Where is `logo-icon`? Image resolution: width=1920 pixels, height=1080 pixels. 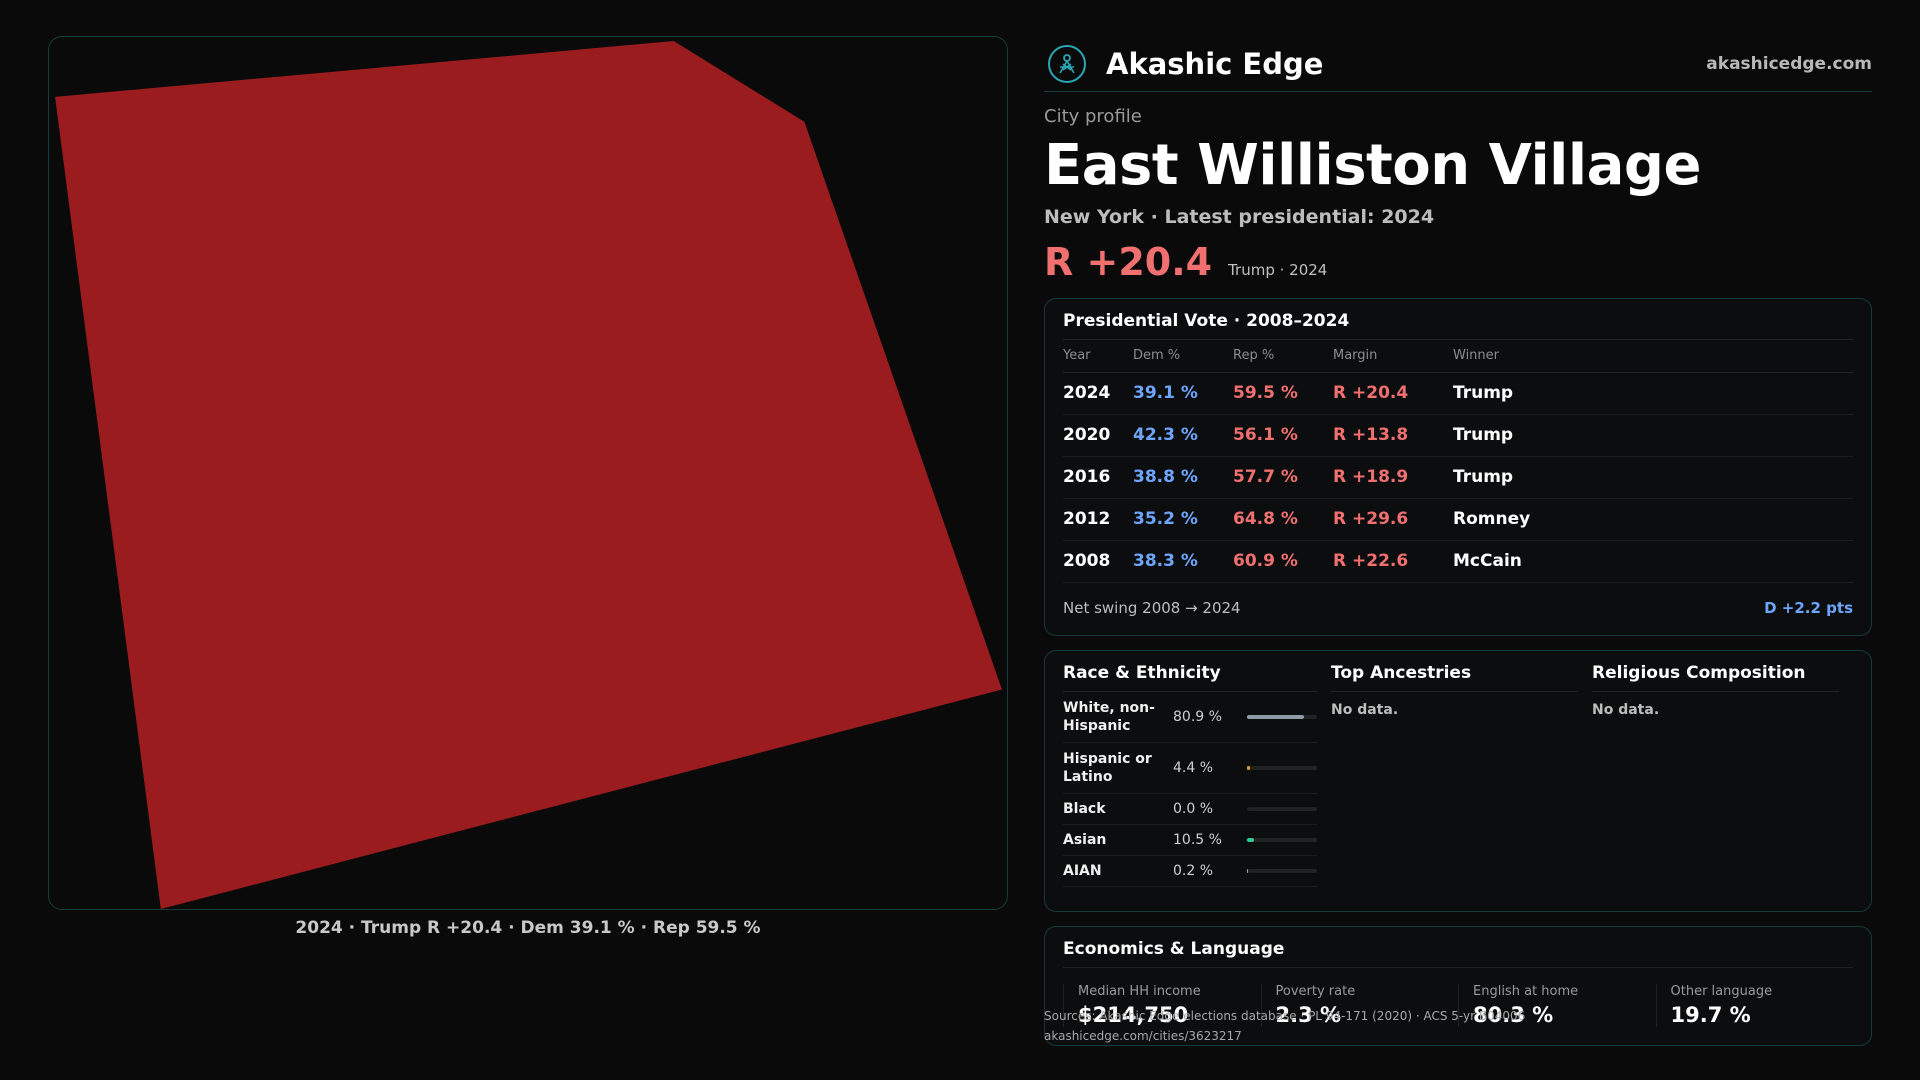
logo-icon is located at coordinates (1067, 63).